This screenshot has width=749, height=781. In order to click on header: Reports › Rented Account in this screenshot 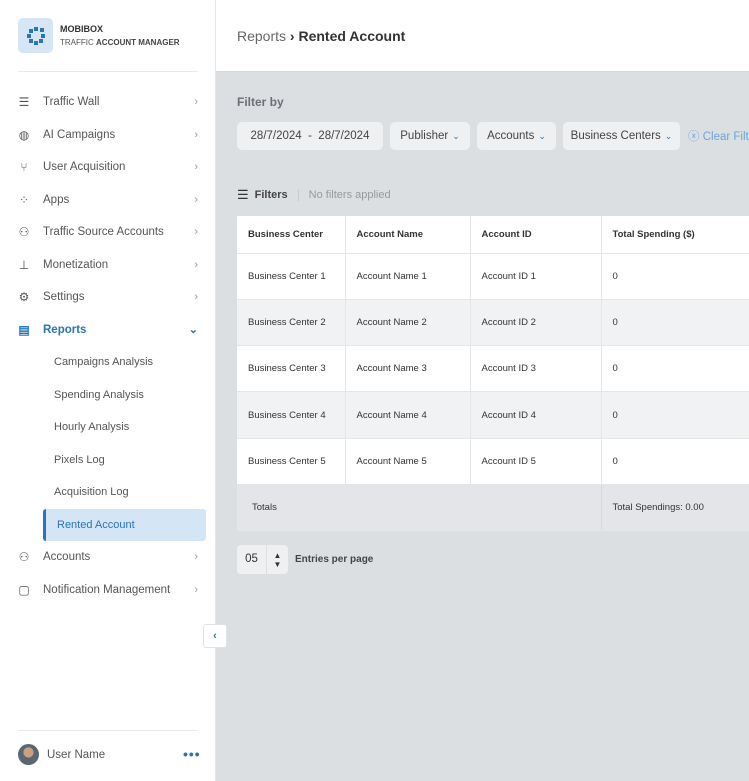, I will do `click(482, 36)`.